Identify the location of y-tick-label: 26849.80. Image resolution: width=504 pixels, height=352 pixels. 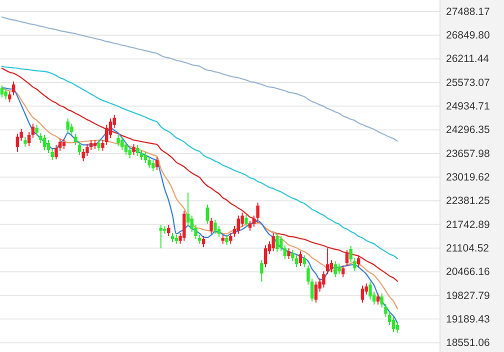
(468, 36).